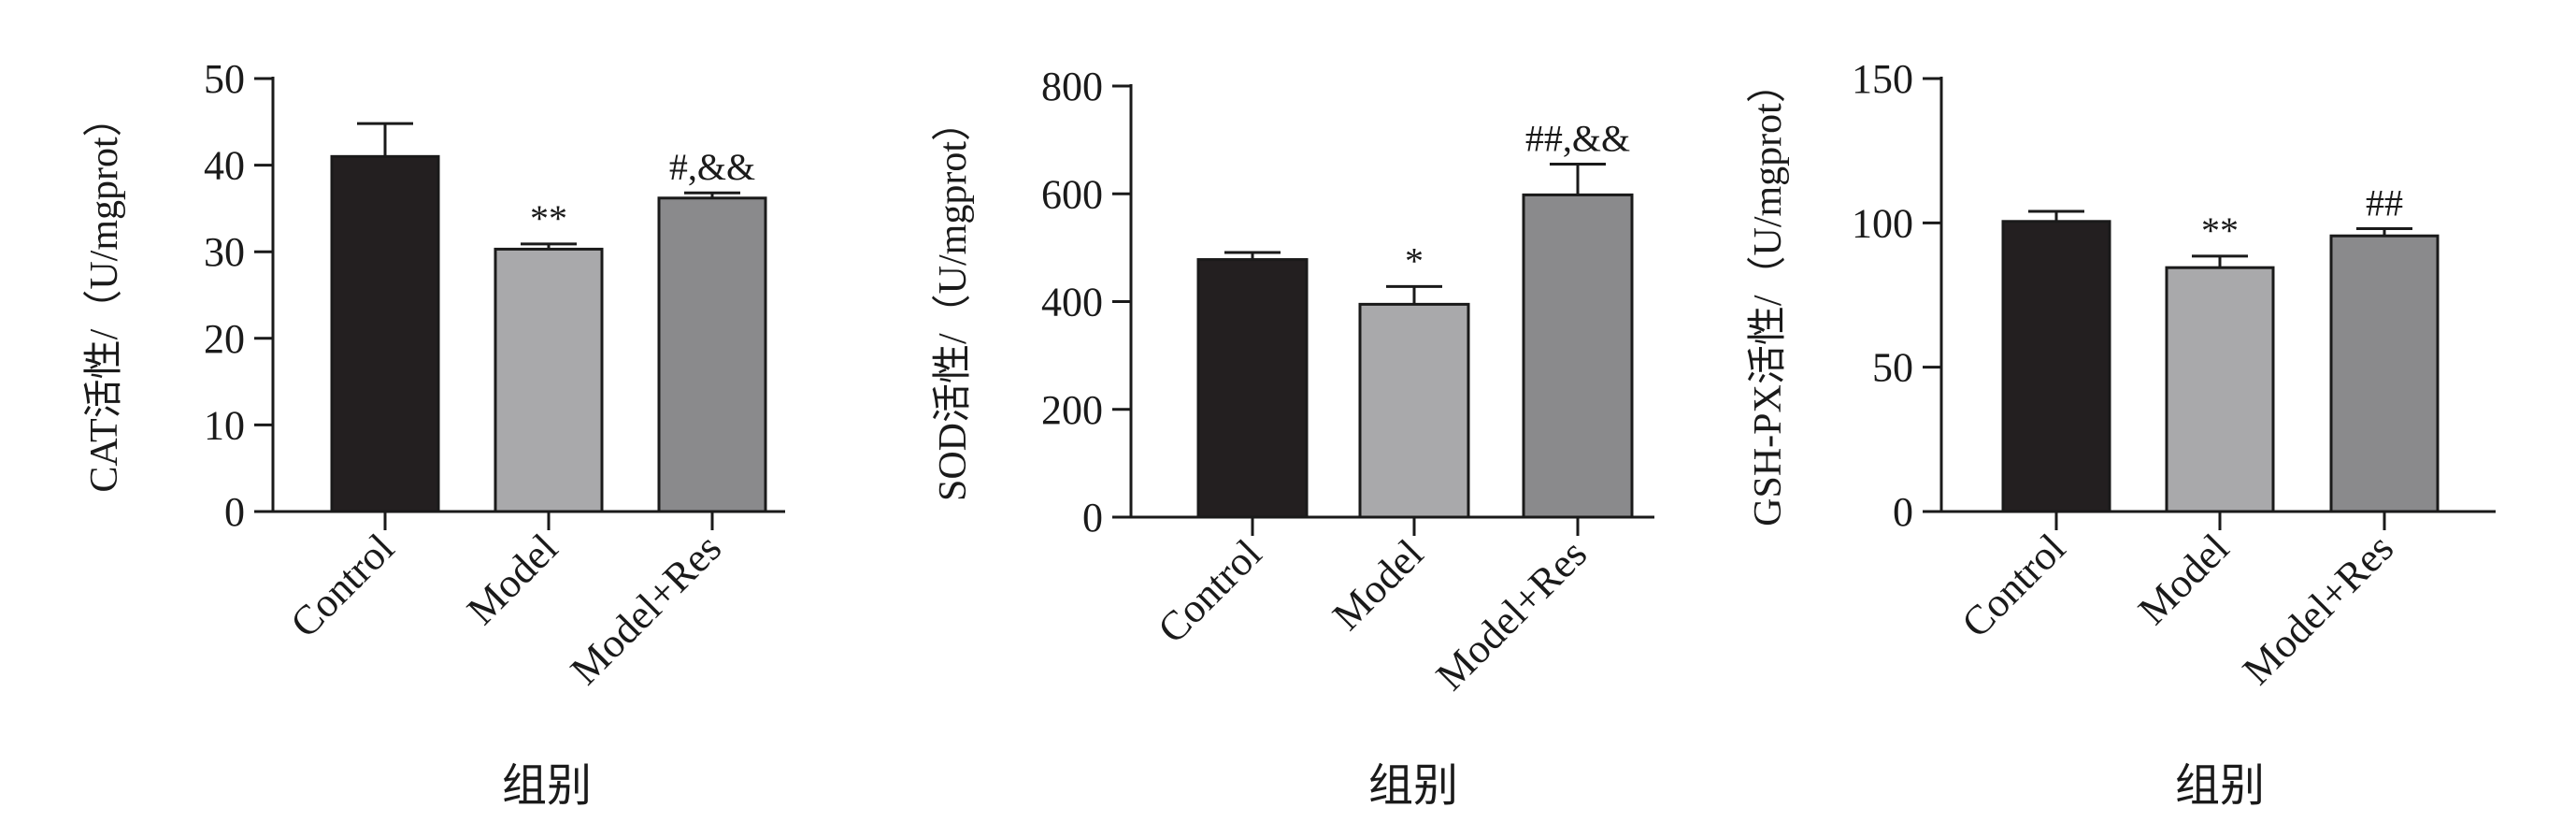  I want to click on y-tick-label: 600, so click(1072, 194).